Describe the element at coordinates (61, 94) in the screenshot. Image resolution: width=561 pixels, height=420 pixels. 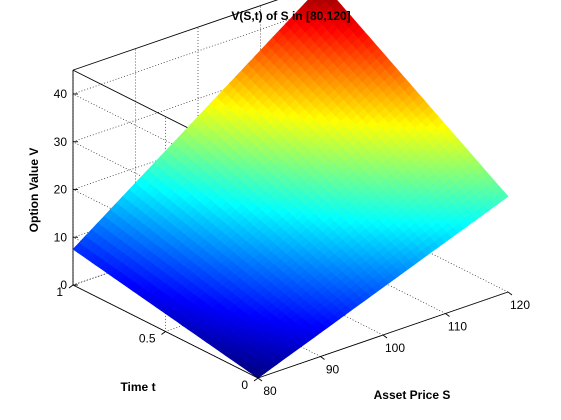
I see `z-tick-label: 40` at that location.